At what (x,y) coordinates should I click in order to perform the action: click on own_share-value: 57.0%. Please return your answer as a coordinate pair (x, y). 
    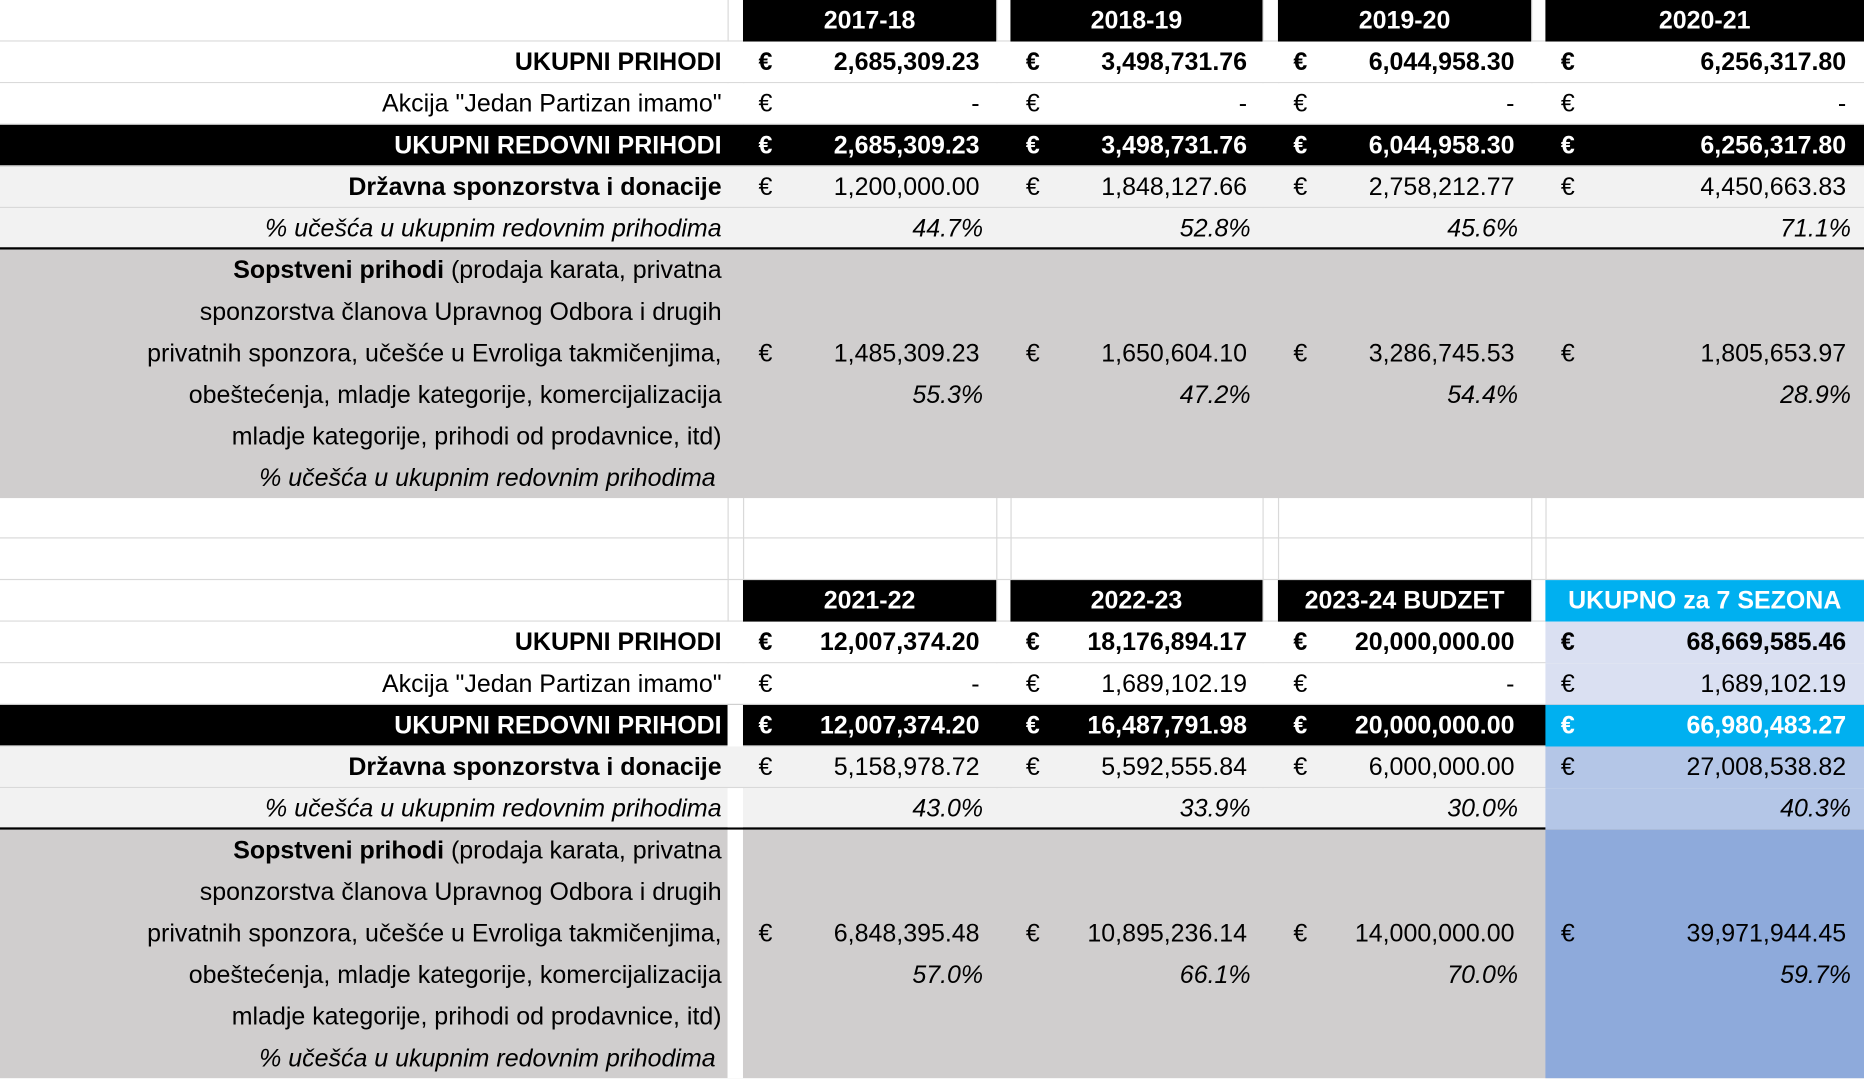
    Looking at the image, I should click on (948, 975).